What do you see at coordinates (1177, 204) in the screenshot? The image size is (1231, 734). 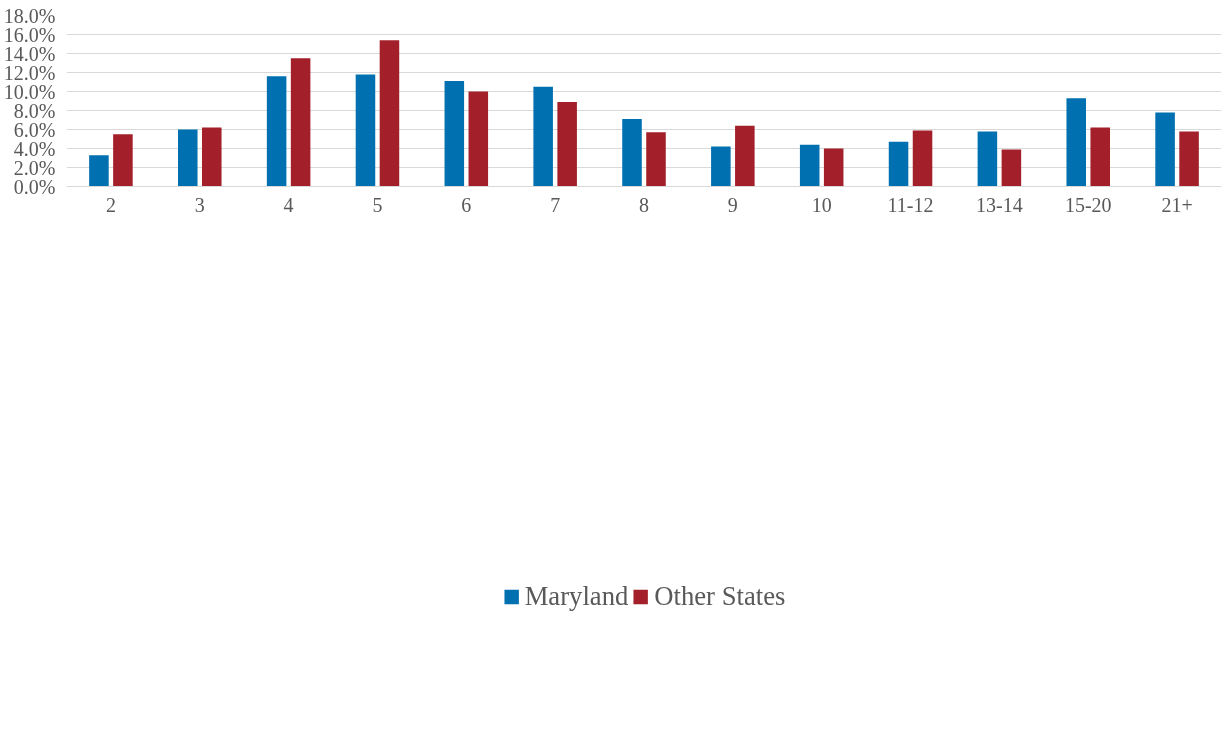 I see `x-tick-label: 21+` at bounding box center [1177, 204].